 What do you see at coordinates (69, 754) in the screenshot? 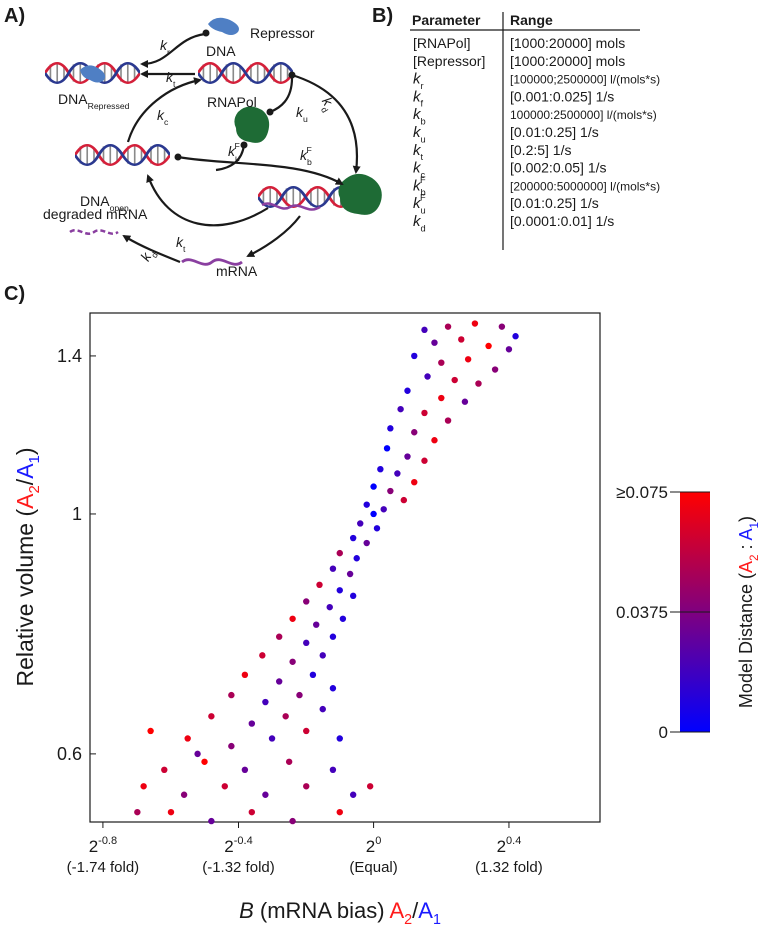
I see `y-tick-label: 0.6` at bounding box center [69, 754].